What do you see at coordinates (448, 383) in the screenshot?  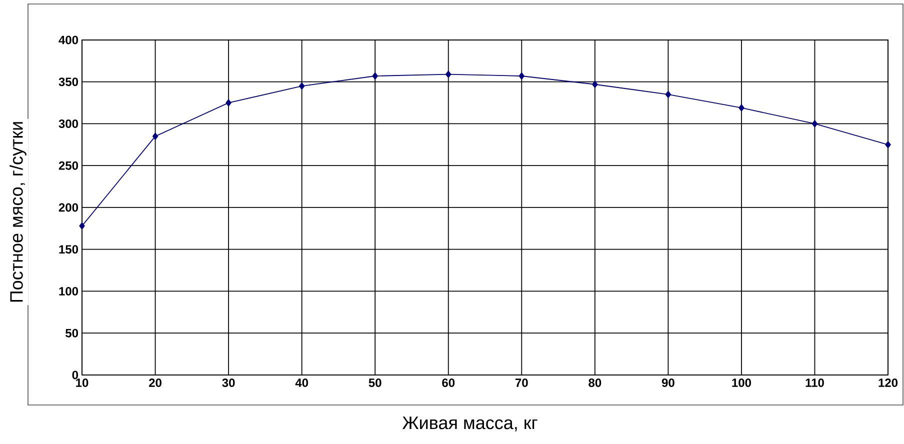 I see `x-tick-label: 60` at bounding box center [448, 383].